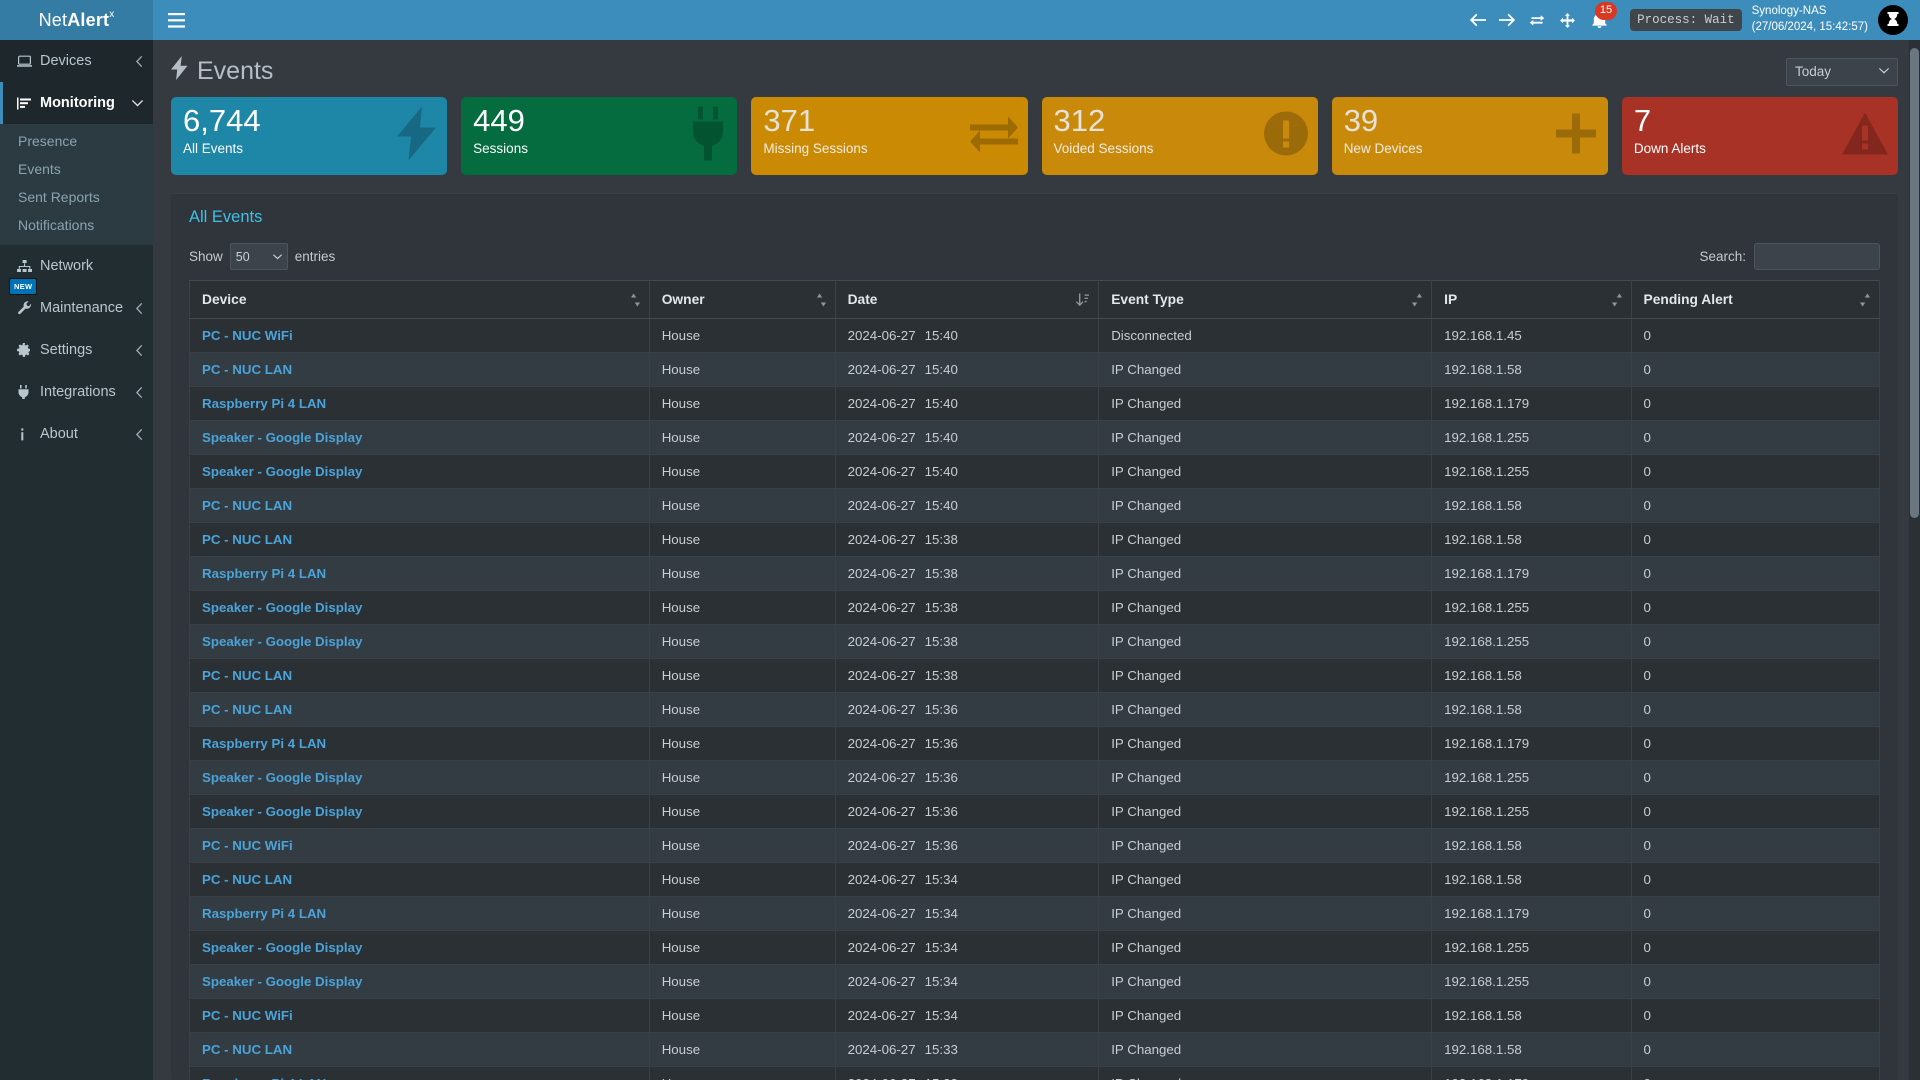 This screenshot has height=1080, width=1920. I want to click on stat-card-all-events: 6,744 All Events, so click(309, 136).